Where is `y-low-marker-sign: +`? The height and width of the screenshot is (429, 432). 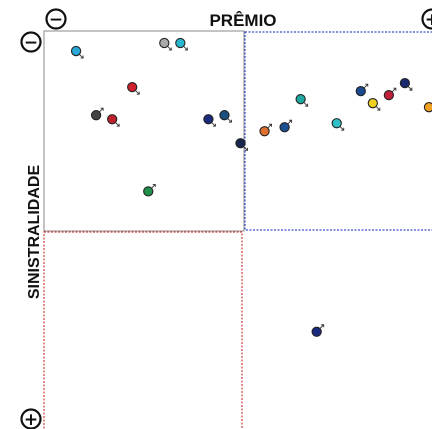
y-low-marker-sign: + is located at coordinates (31, 419).